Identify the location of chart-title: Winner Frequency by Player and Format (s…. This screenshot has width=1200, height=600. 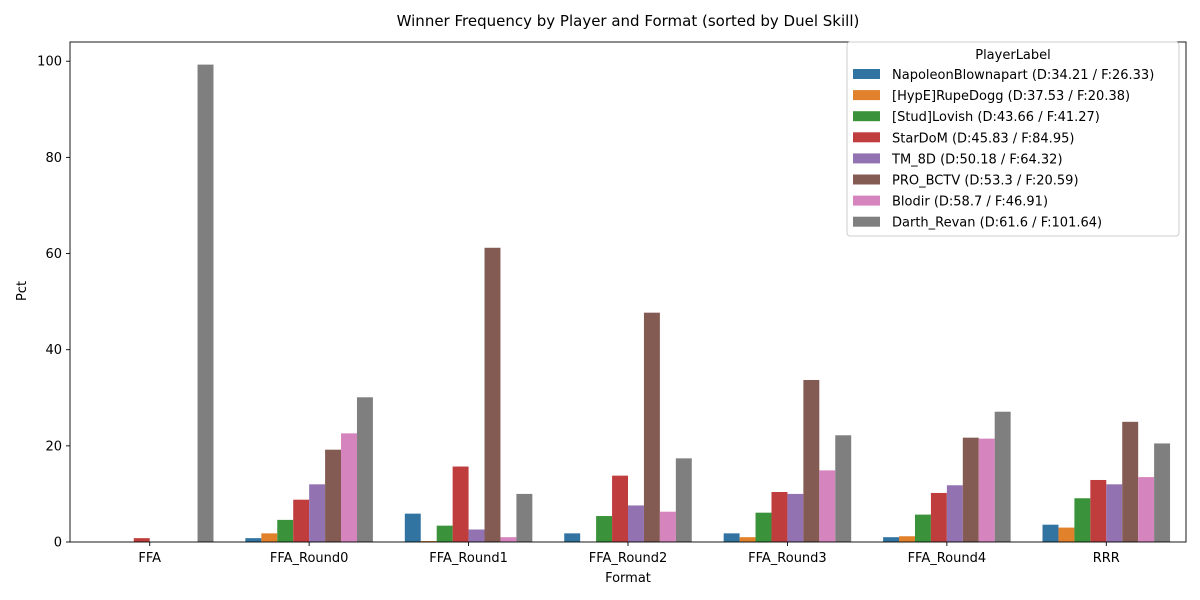
(628, 21).